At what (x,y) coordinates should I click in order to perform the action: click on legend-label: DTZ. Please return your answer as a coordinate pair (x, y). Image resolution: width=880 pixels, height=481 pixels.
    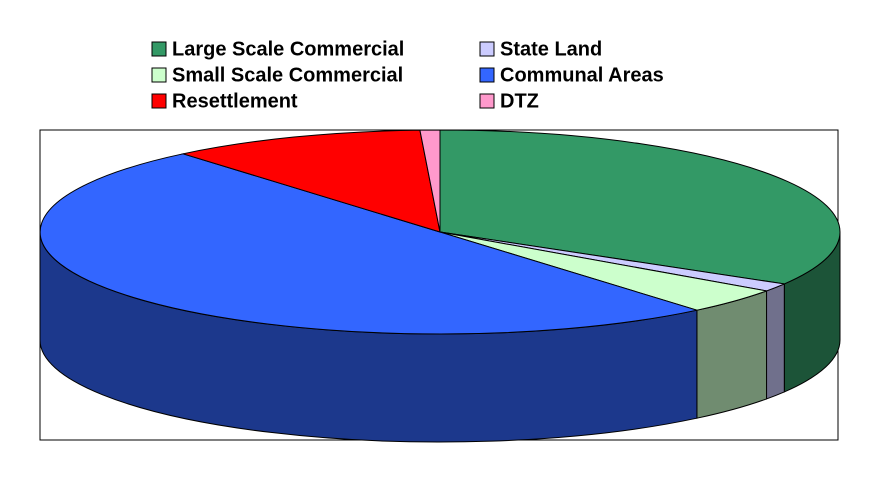
    Looking at the image, I should click on (519, 101).